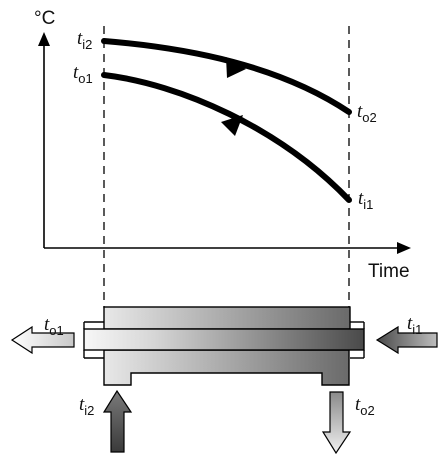  I want to click on y-axis, so click(44, 140).